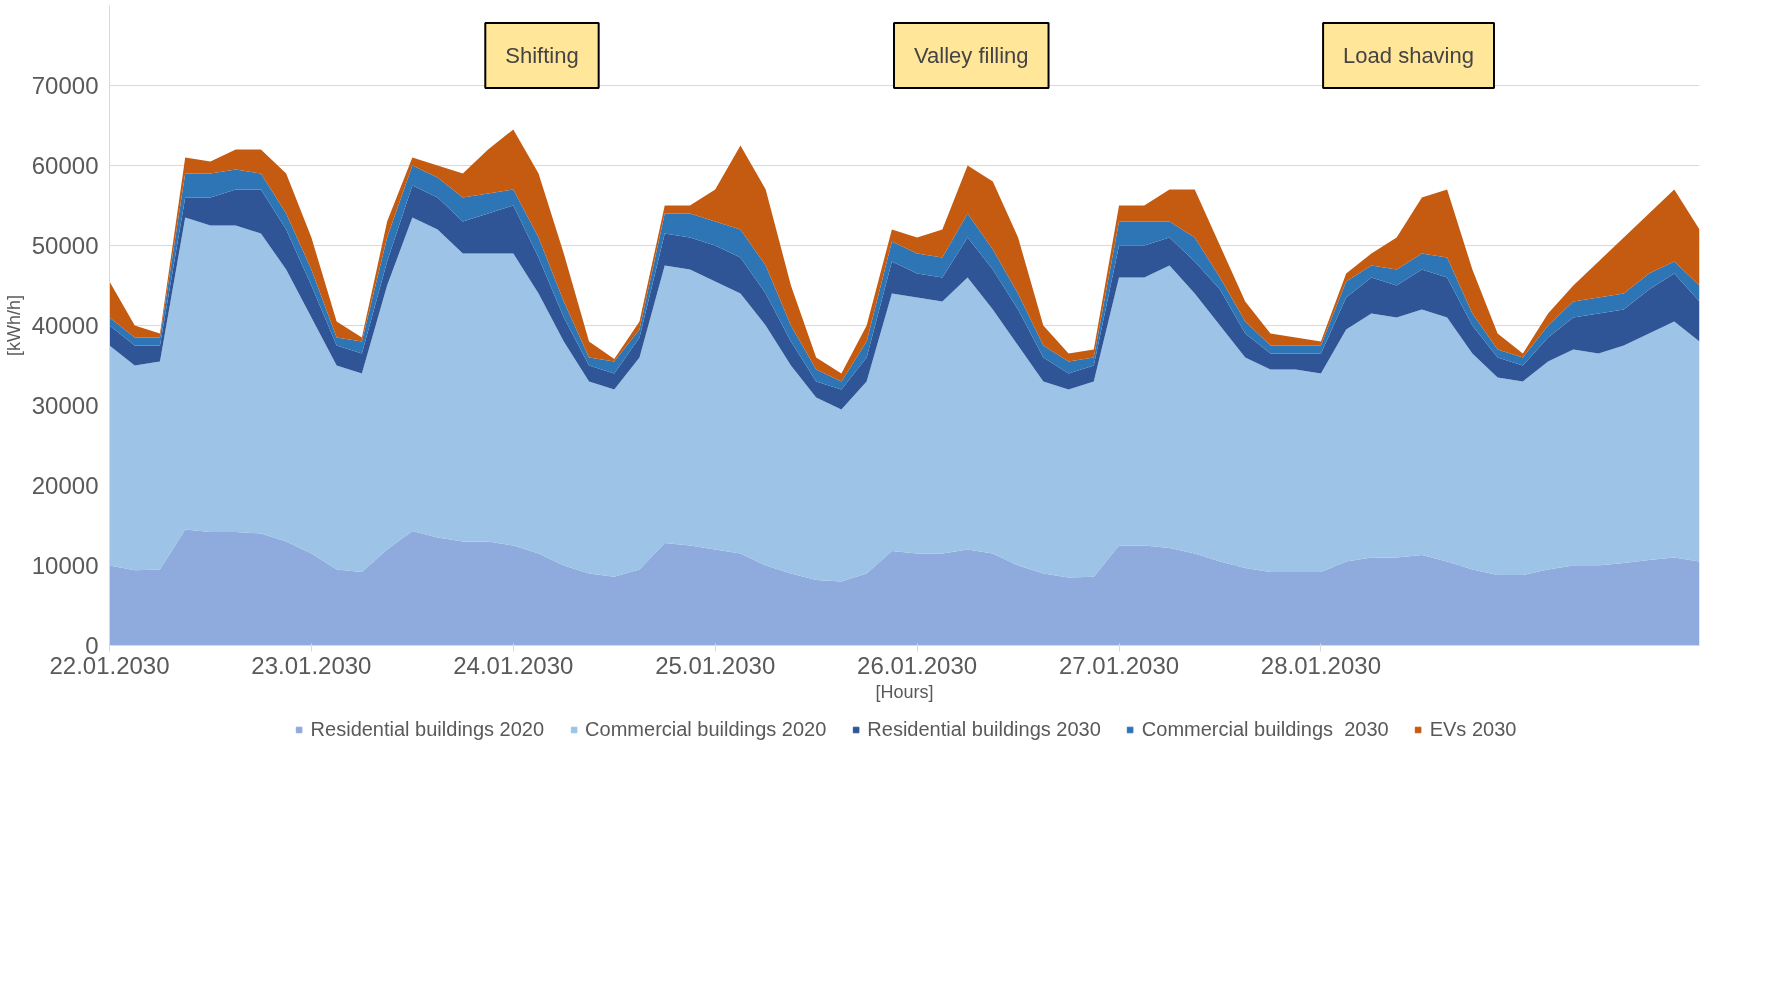  What do you see at coordinates (427, 729) in the screenshot?
I see `legend-label: Residential buildings 2020` at bounding box center [427, 729].